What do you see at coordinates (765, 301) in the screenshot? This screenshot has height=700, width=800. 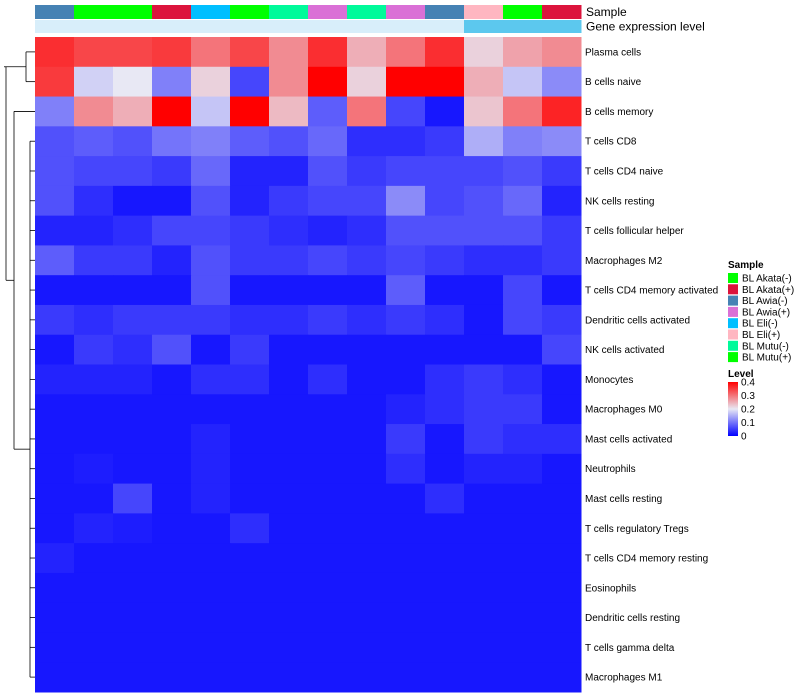 I see `legend-item-label: BL Awia(-)` at bounding box center [765, 301].